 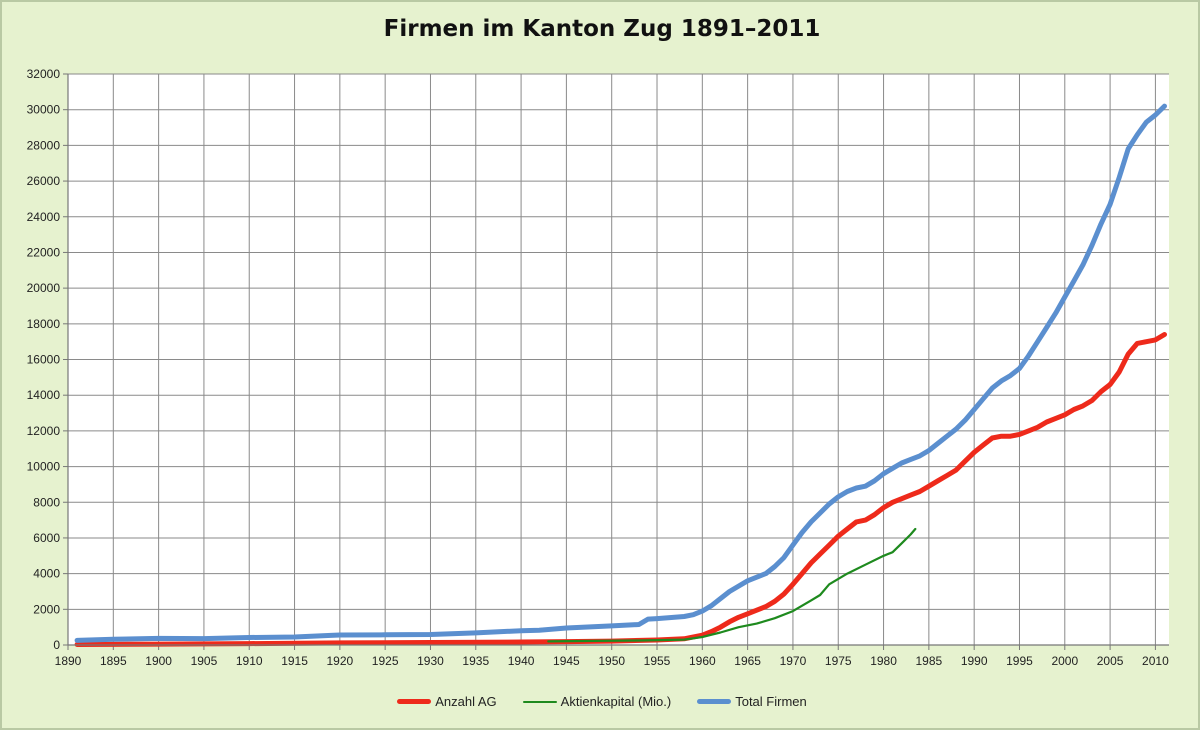 What do you see at coordinates (1110, 661) in the screenshot?
I see `x-tick-label: 2005` at bounding box center [1110, 661].